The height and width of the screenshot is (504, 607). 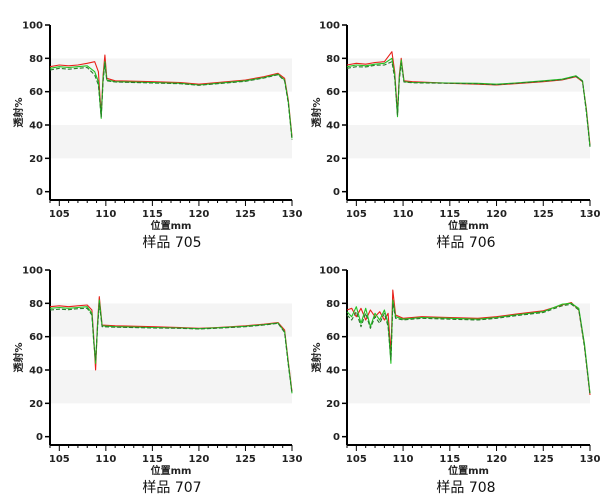 What do you see at coordinates (171, 488) in the screenshot?
I see `chart-caption: 样品 707` at bounding box center [171, 488].